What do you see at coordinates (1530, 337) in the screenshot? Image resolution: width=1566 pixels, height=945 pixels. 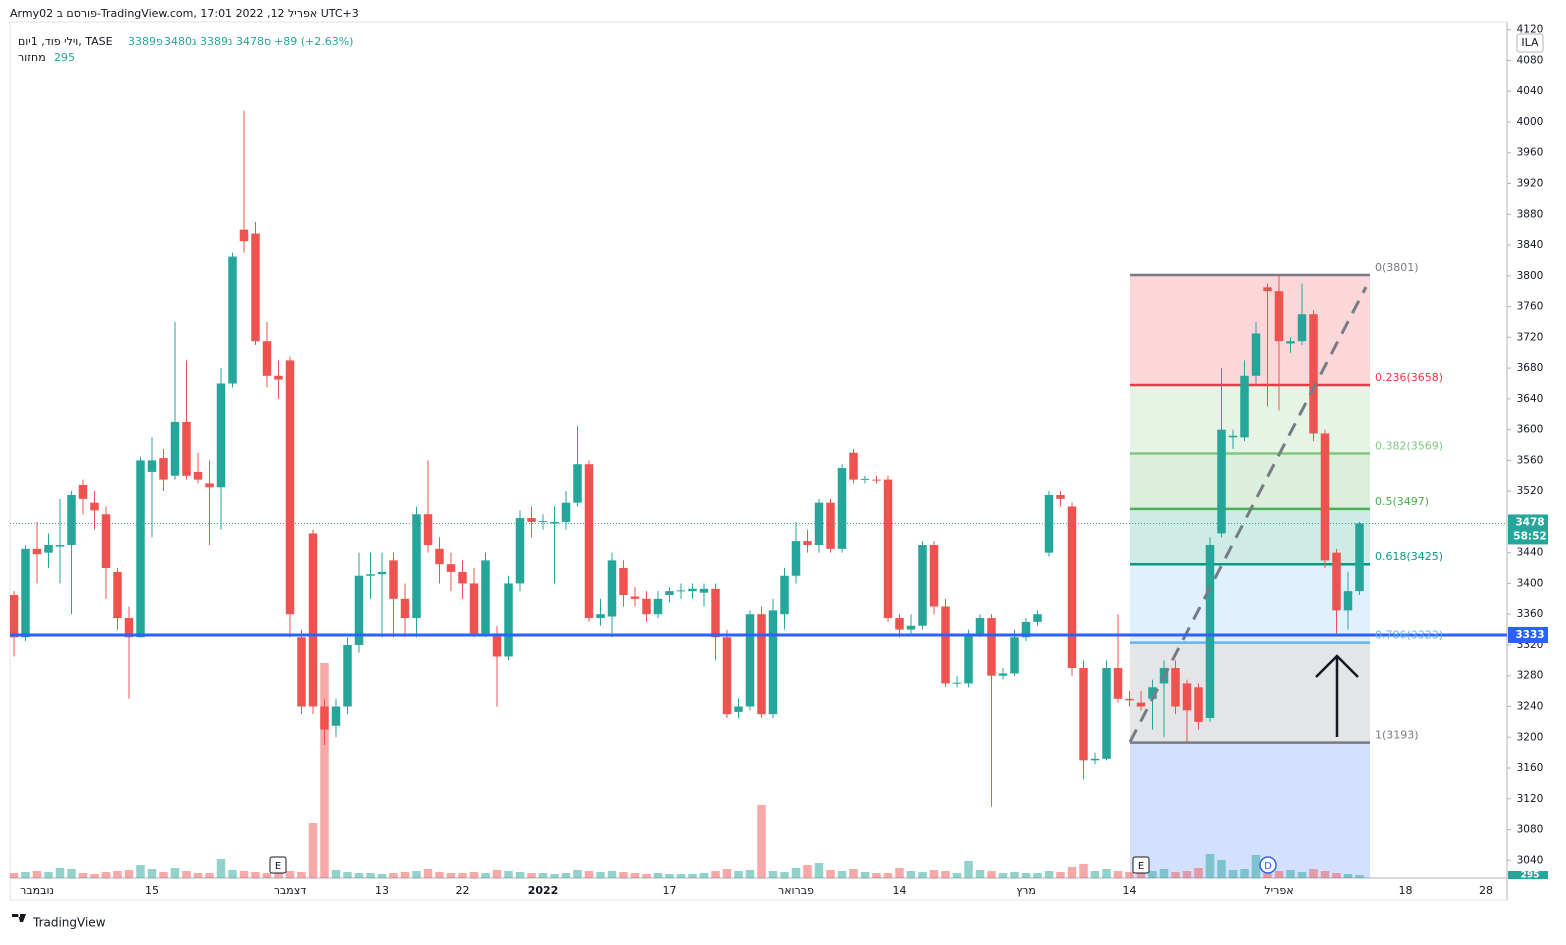 I see `y-tick-label: 3720` at bounding box center [1530, 337].